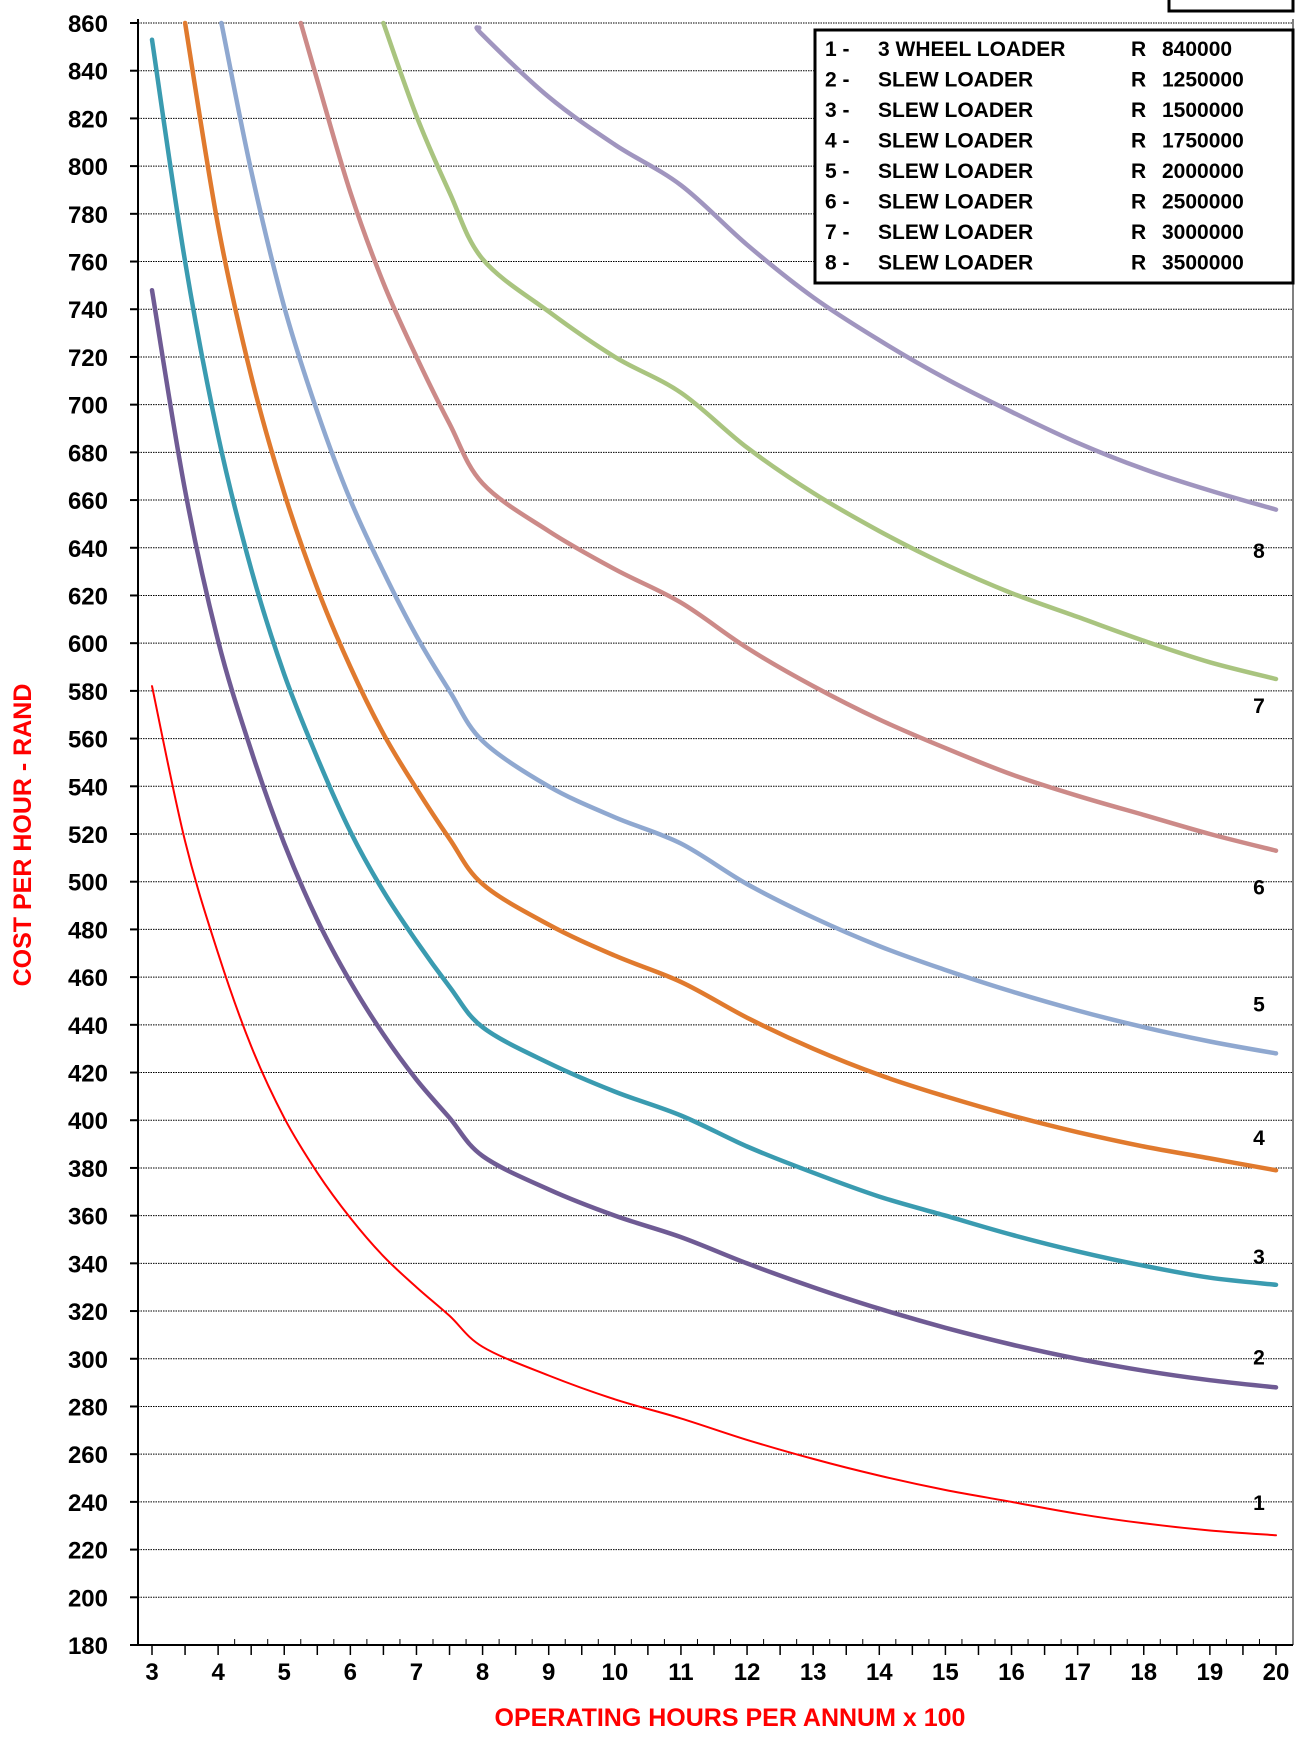 The width and height of the screenshot is (1299, 1742). Describe the element at coordinates (1276, 1672) in the screenshot. I see `x-tick-label: 20` at that location.